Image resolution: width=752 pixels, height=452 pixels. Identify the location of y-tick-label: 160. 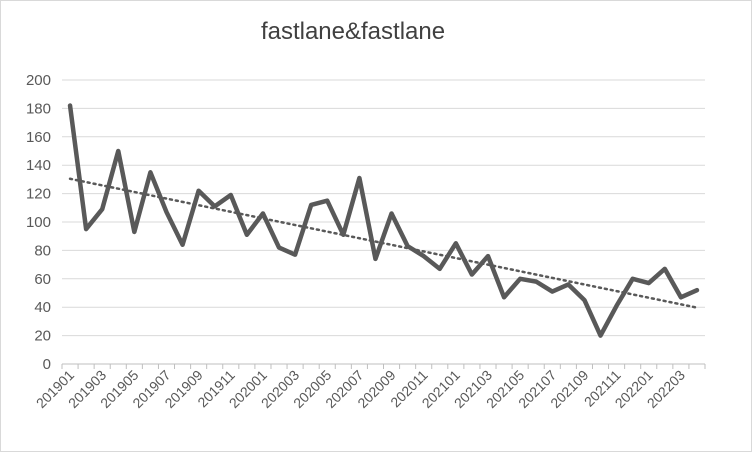
(38, 137).